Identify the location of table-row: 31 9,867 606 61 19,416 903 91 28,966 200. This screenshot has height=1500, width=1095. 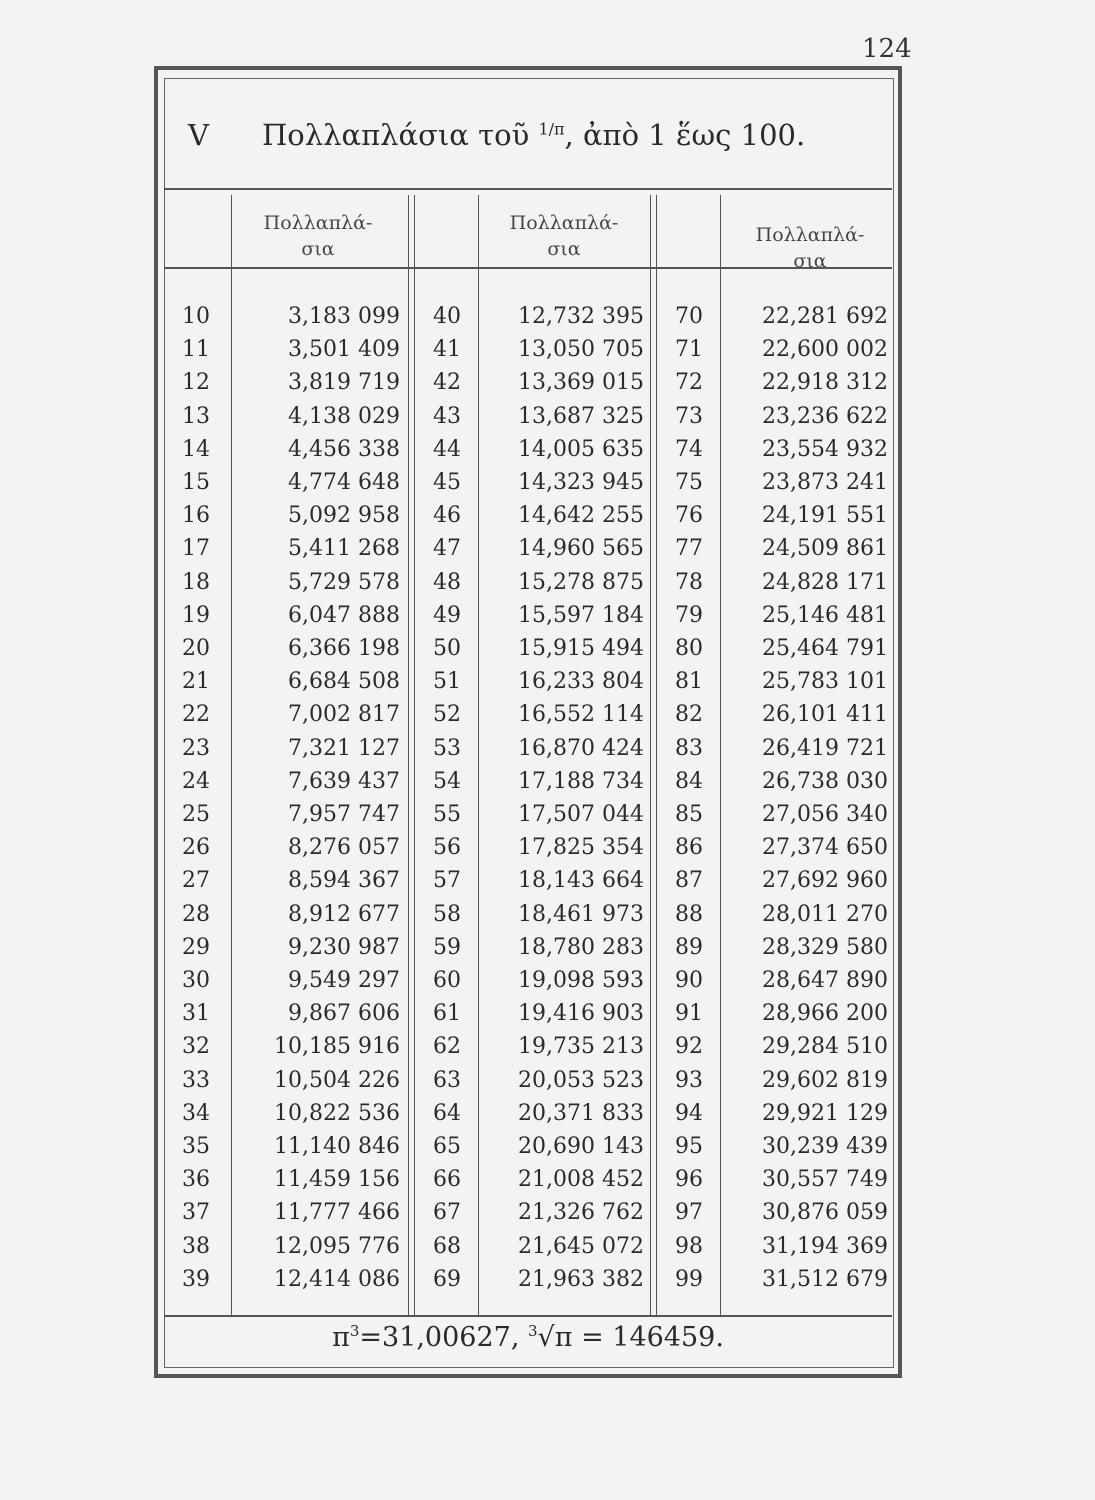
(528, 1015).